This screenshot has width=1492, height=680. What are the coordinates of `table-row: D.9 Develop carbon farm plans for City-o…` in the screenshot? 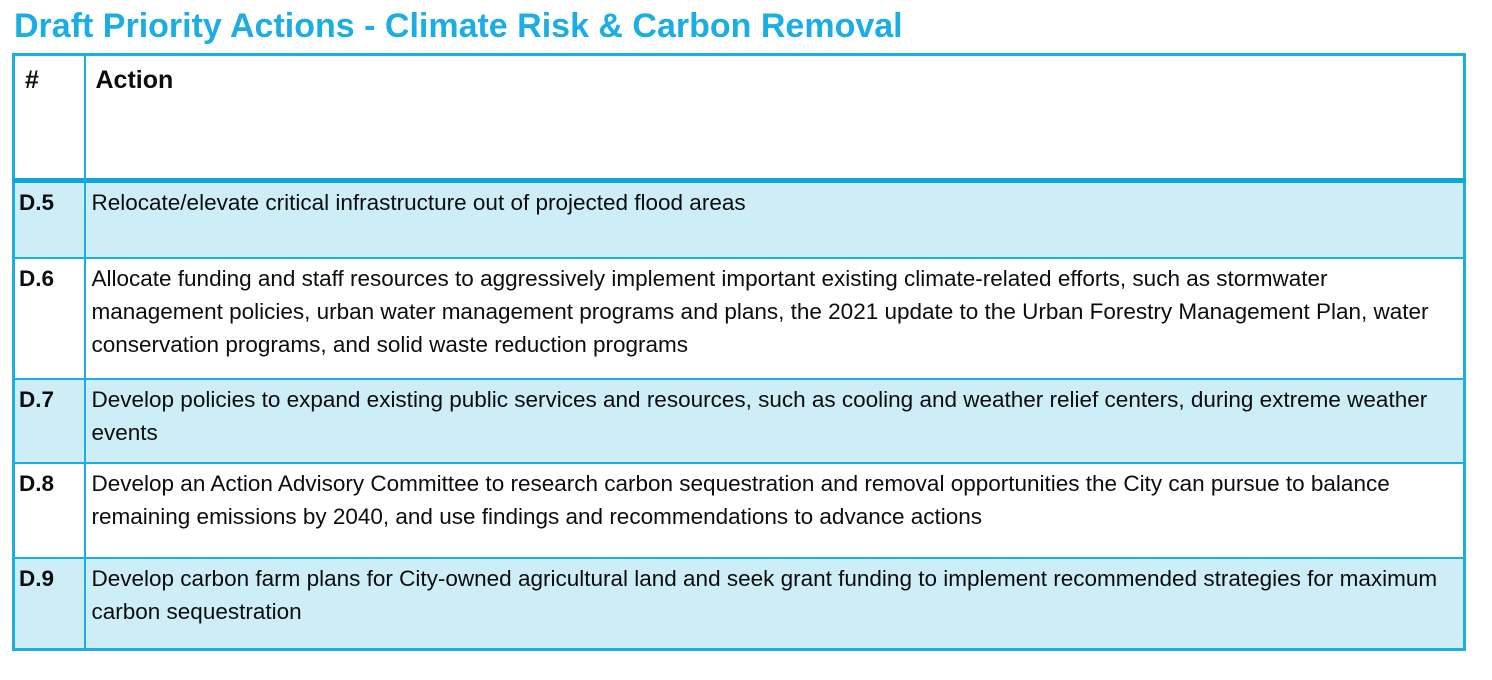 It's located at (739, 603).